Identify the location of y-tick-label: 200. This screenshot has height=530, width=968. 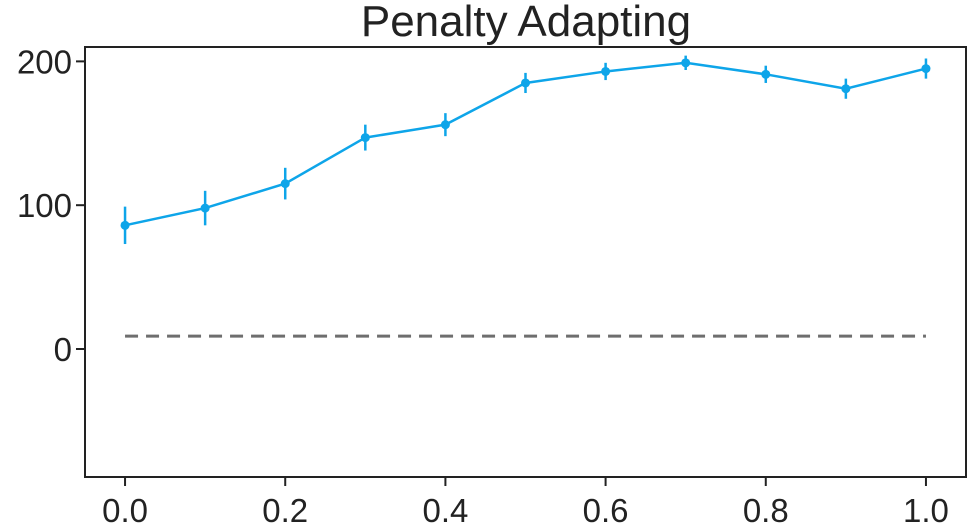
(44, 61).